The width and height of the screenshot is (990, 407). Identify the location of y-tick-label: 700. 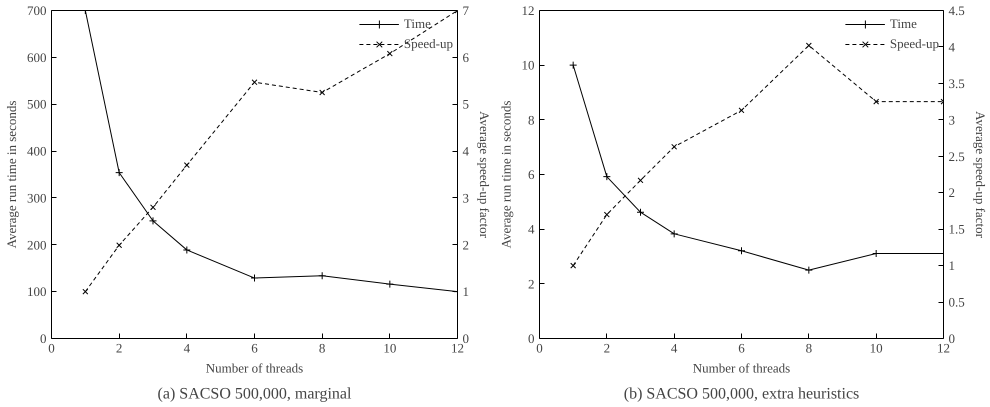
(36, 10).